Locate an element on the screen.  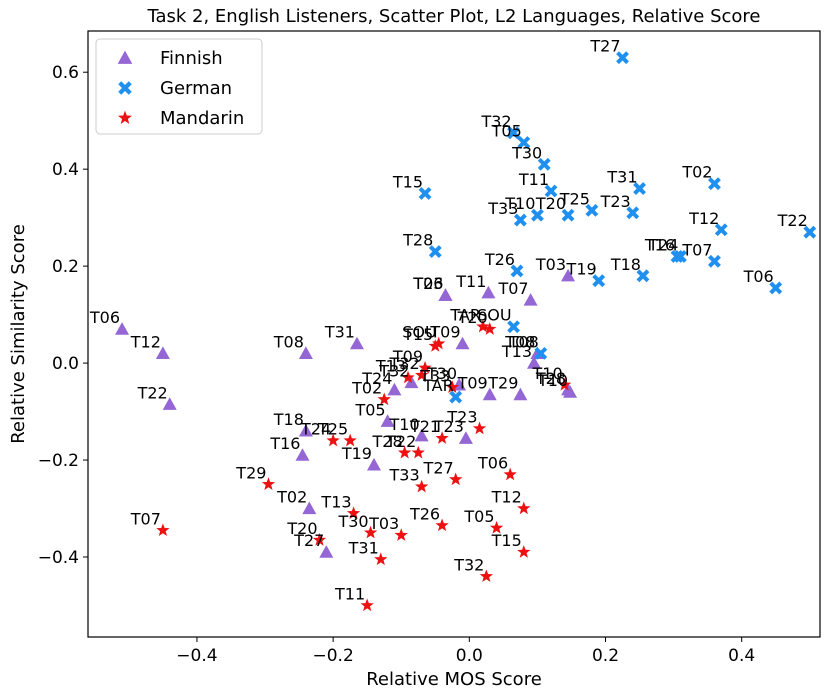
german-point-label-22: T06 is located at coordinates (758, 276).